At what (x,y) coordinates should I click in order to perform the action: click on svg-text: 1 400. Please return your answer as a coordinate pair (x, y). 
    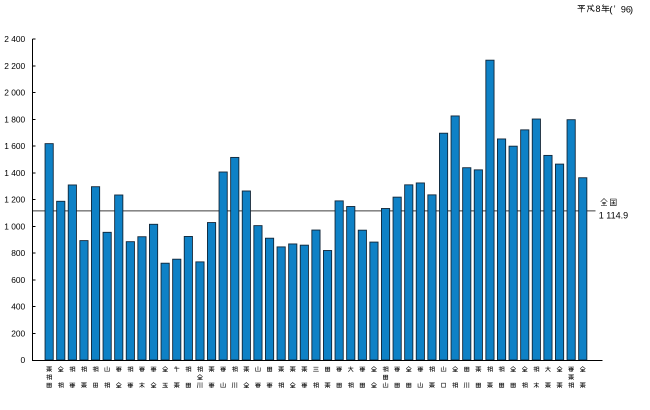
    Looking at the image, I should click on (14, 173).